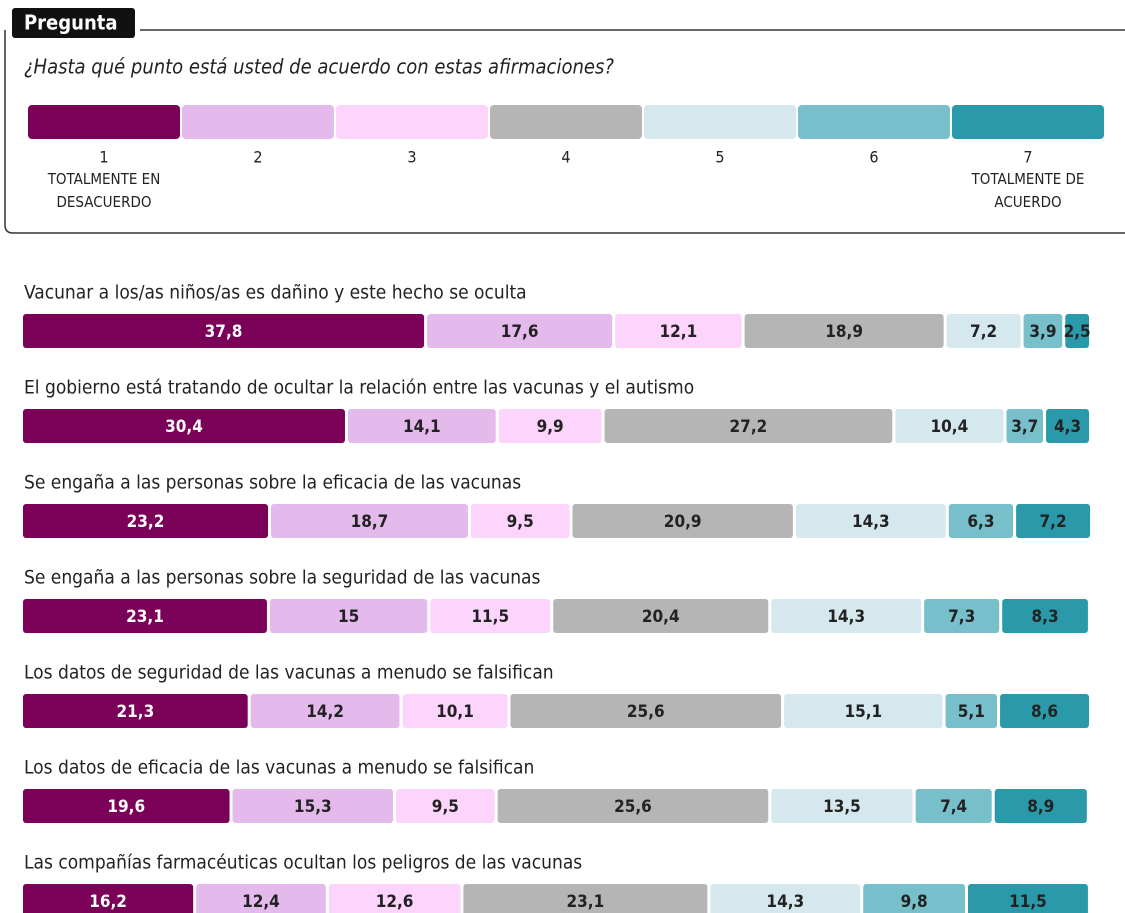 Image resolution: width=1125 pixels, height=913 pixels. I want to click on value-label: 4,3, so click(1067, 427).